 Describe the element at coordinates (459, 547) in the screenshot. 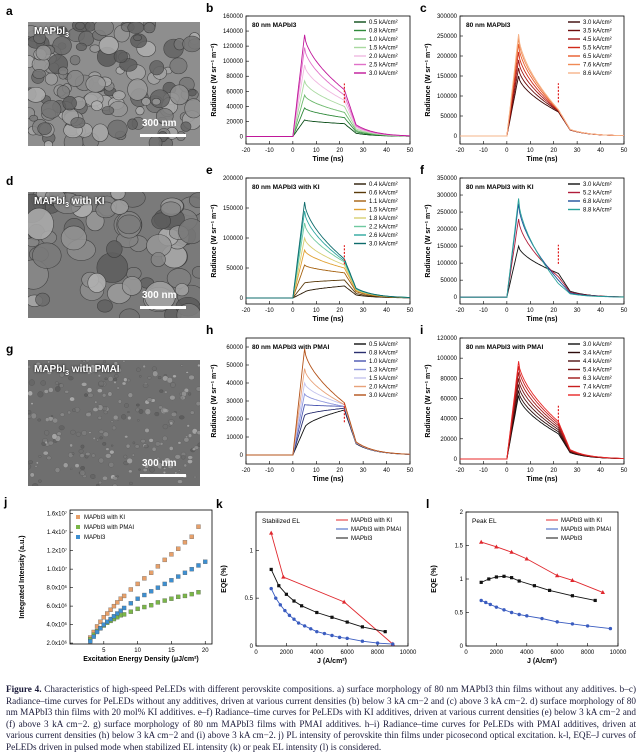

I see `y-tick-label: 1.5` at that location.